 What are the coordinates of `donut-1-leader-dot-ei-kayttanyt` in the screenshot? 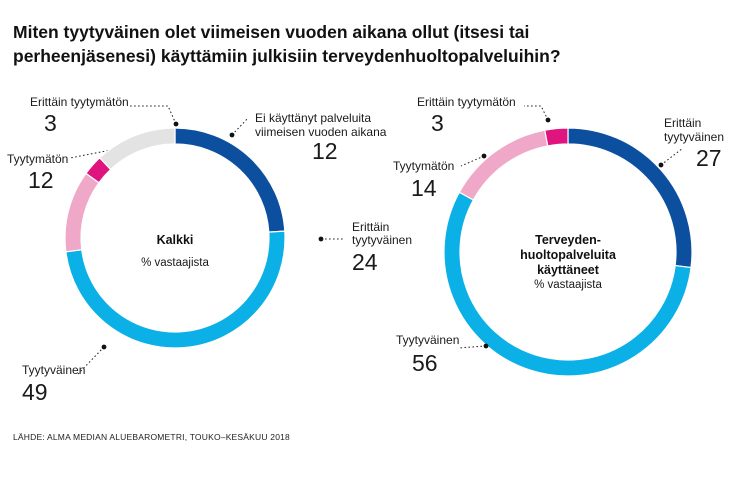 It's located at (232, 135).